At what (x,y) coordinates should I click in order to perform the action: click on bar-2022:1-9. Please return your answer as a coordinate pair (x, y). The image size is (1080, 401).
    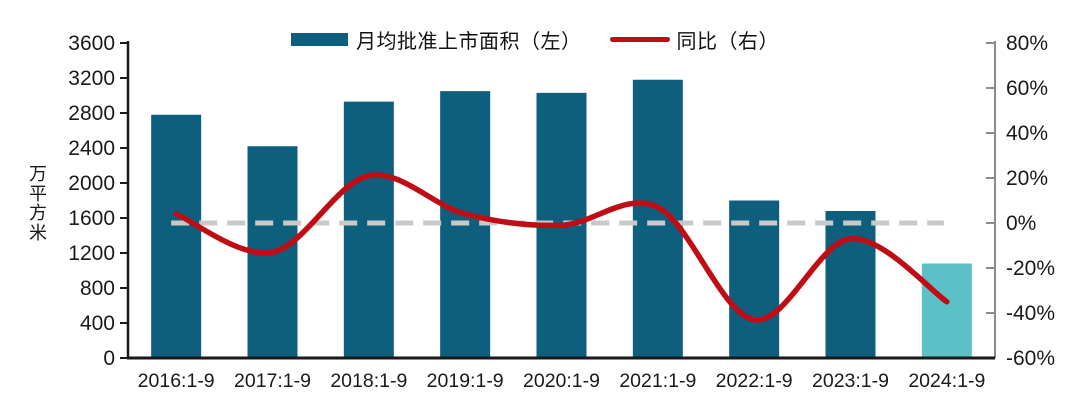
    Looking at the image, I should click on (754, 279).